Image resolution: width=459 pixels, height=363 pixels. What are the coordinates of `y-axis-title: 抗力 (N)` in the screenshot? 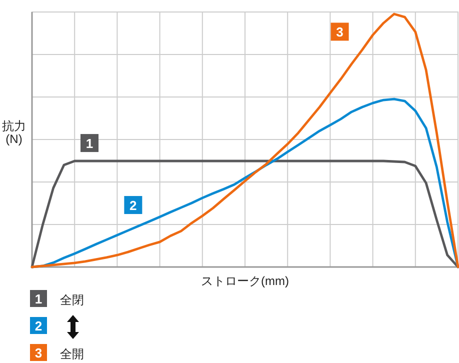 It's located at (14, 132).